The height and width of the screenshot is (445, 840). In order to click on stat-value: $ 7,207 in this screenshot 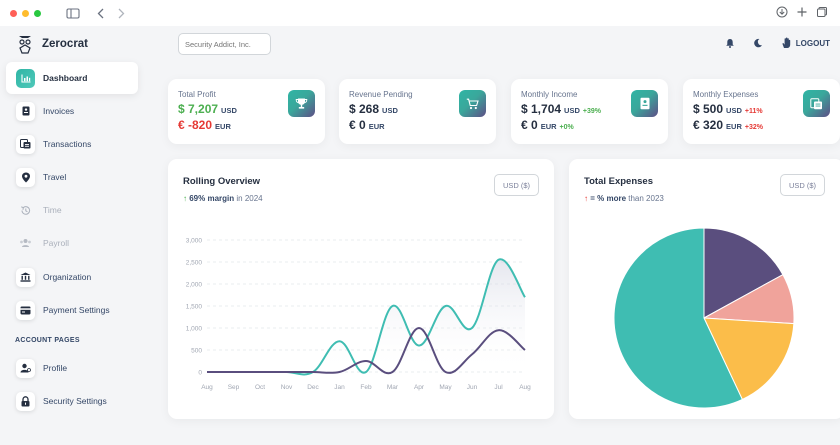, I will do `click(198, 109)`.